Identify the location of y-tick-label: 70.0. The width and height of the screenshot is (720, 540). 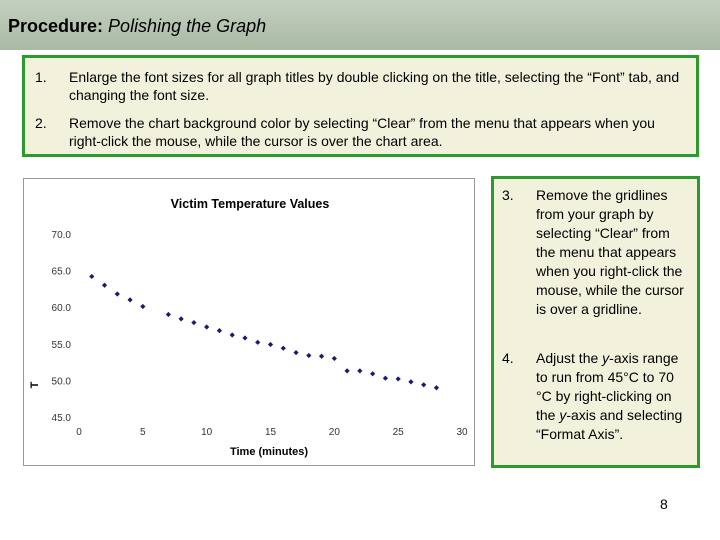
(62, 235).